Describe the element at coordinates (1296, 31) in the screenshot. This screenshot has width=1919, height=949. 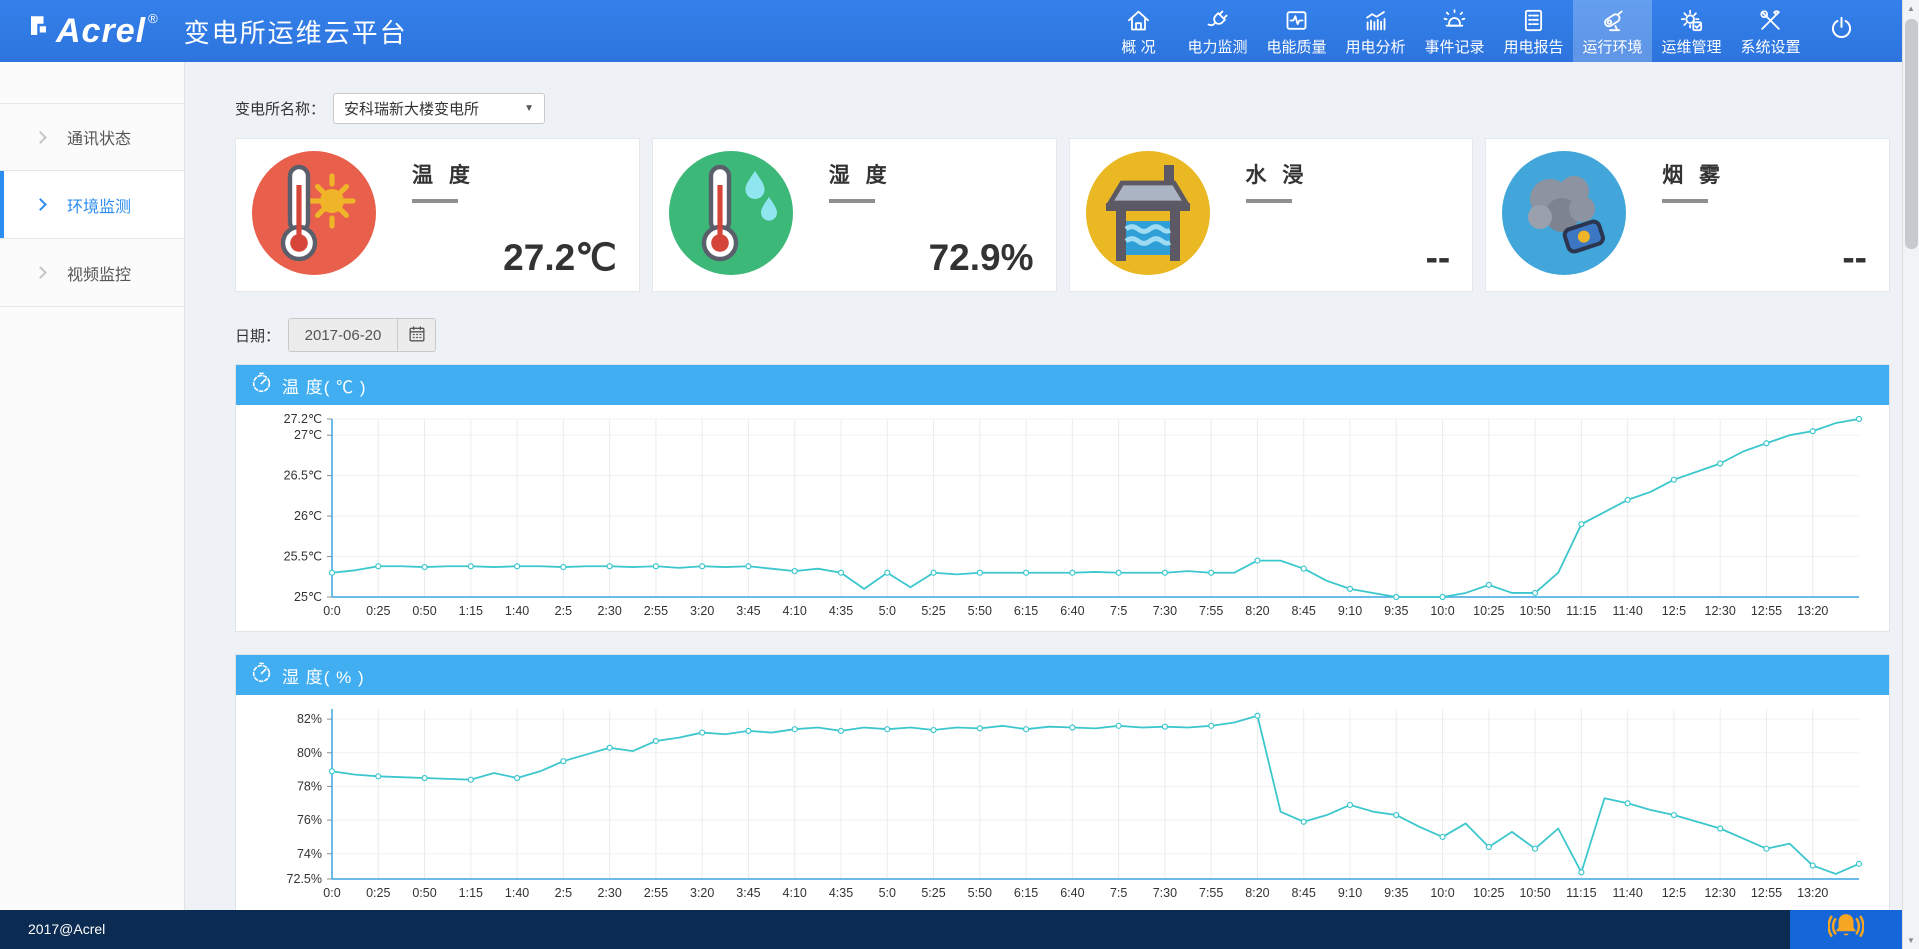
I see `nav-item-3: 电能质量` at that location.